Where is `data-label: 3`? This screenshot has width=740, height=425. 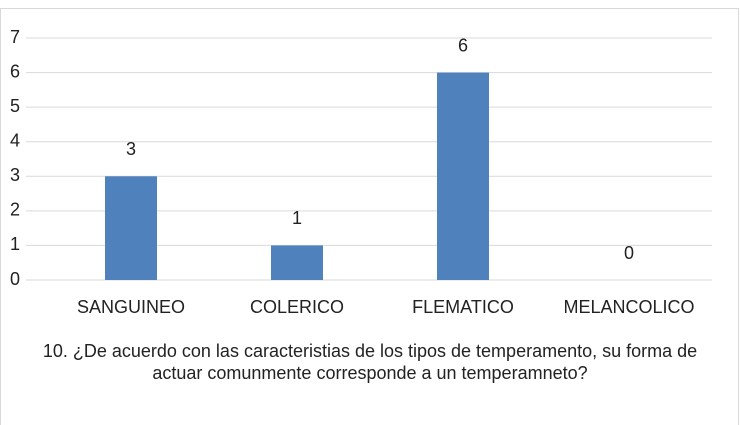
data-label: 3 is located at coordinates (131, 149).